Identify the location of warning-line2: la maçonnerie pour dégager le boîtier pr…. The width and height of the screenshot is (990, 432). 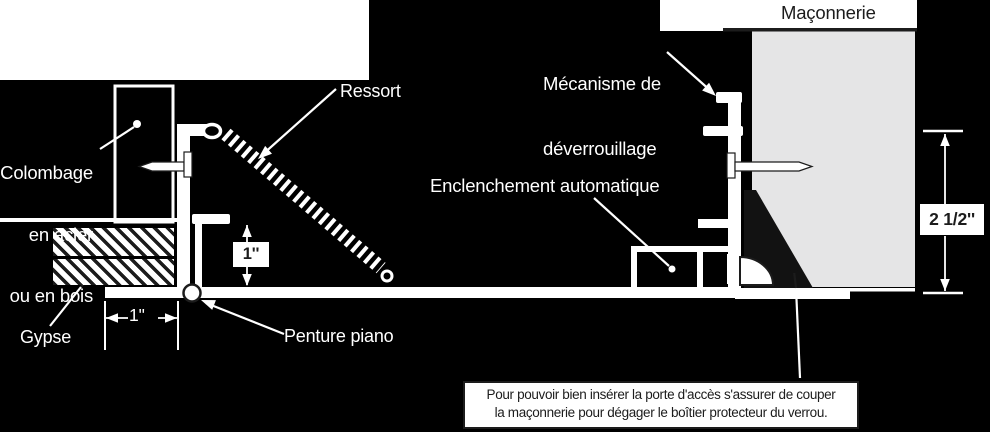
(661, 412).